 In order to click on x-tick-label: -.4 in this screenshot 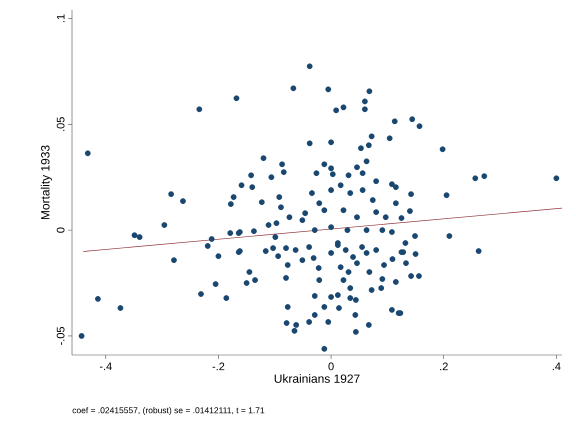, I will do `click(106, 366)`.